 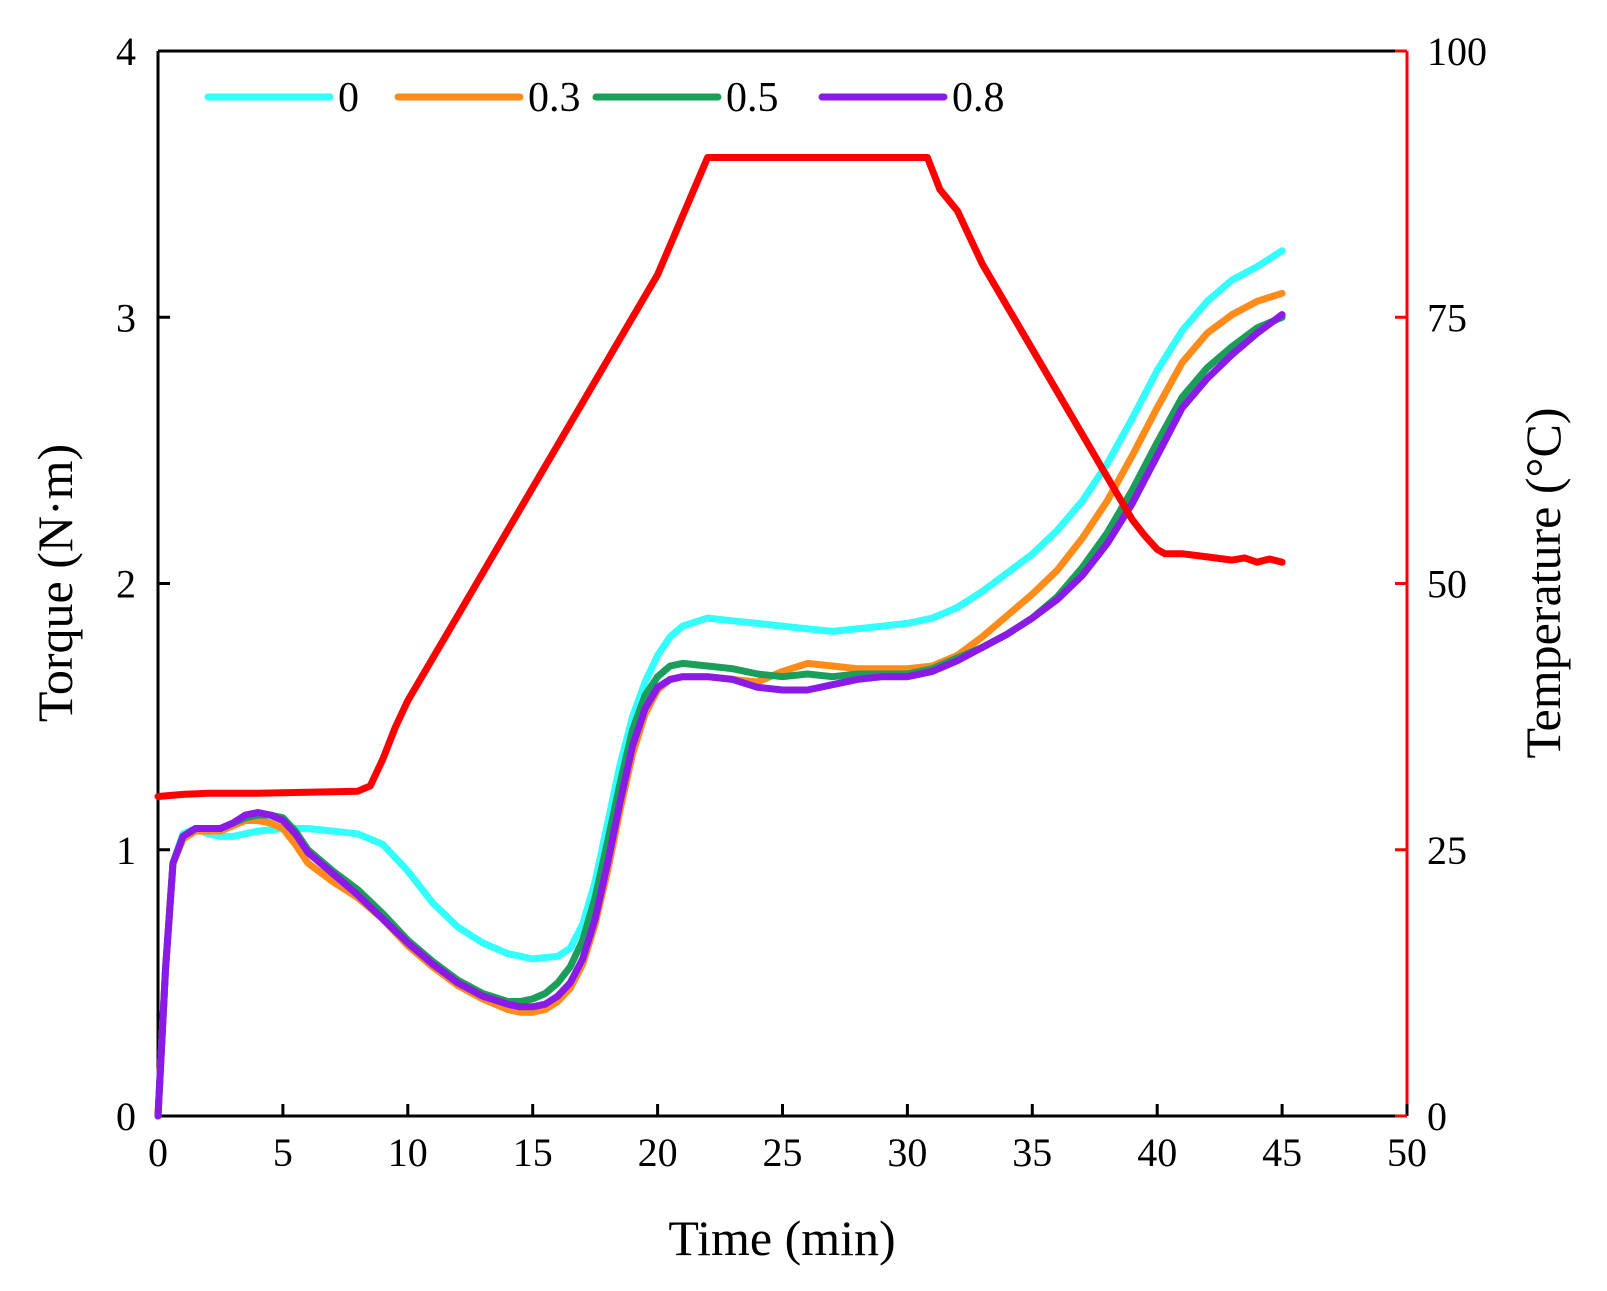 I want to click on legend-label: 0, so click(x=348, y=98).